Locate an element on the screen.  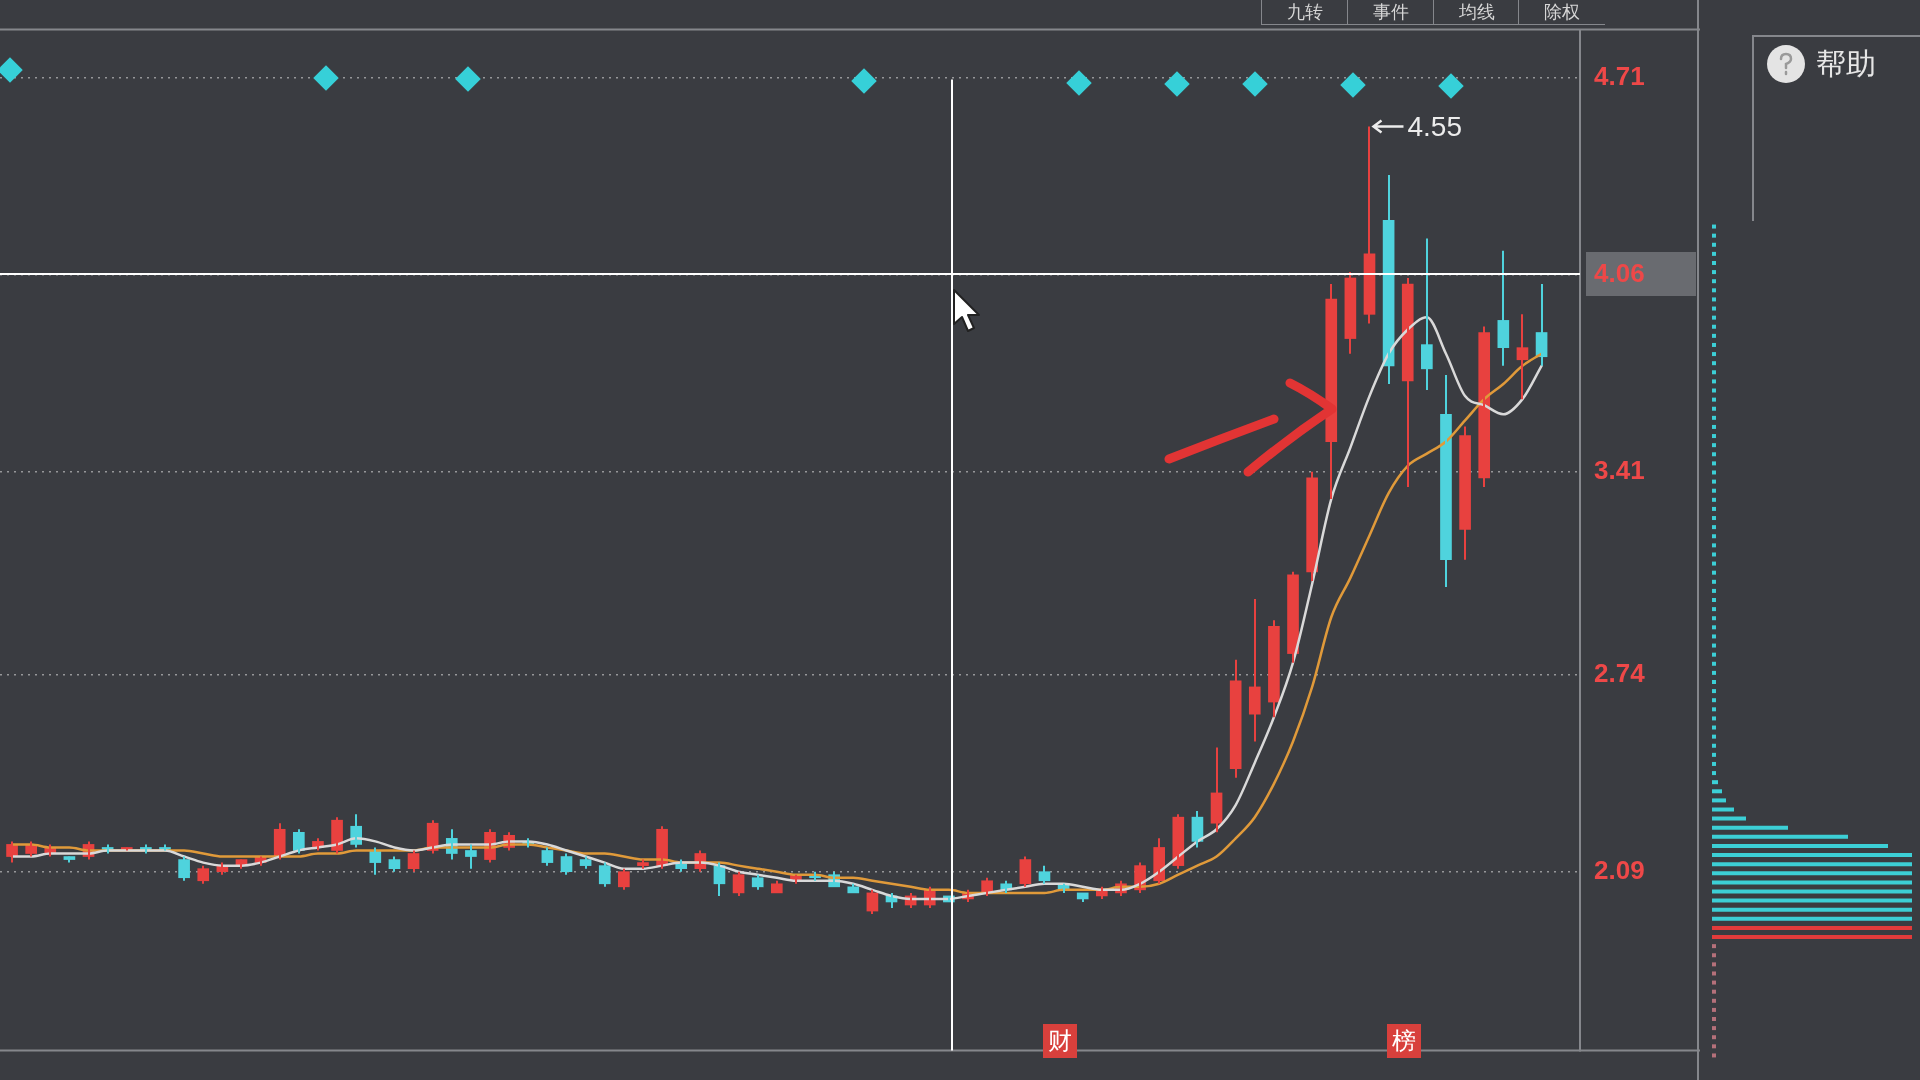
annotation: 财 is located at coordinates (1060, 1041).